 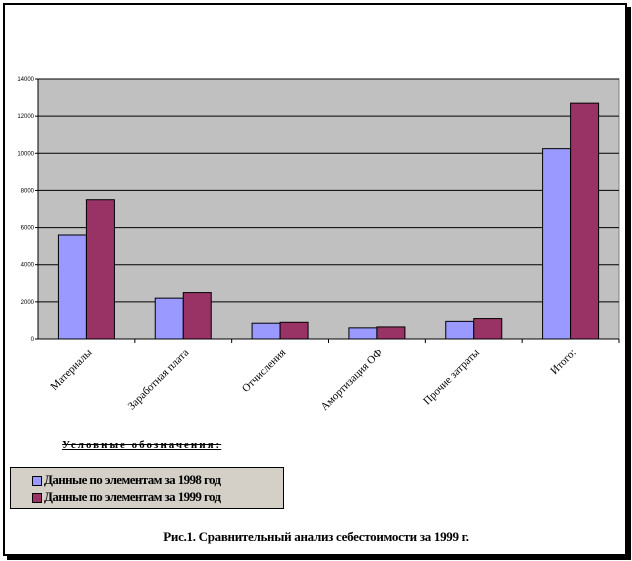 I want to click on legend-item-1999: Данные по элементам за 1999 год, so click(x=126, y=497).